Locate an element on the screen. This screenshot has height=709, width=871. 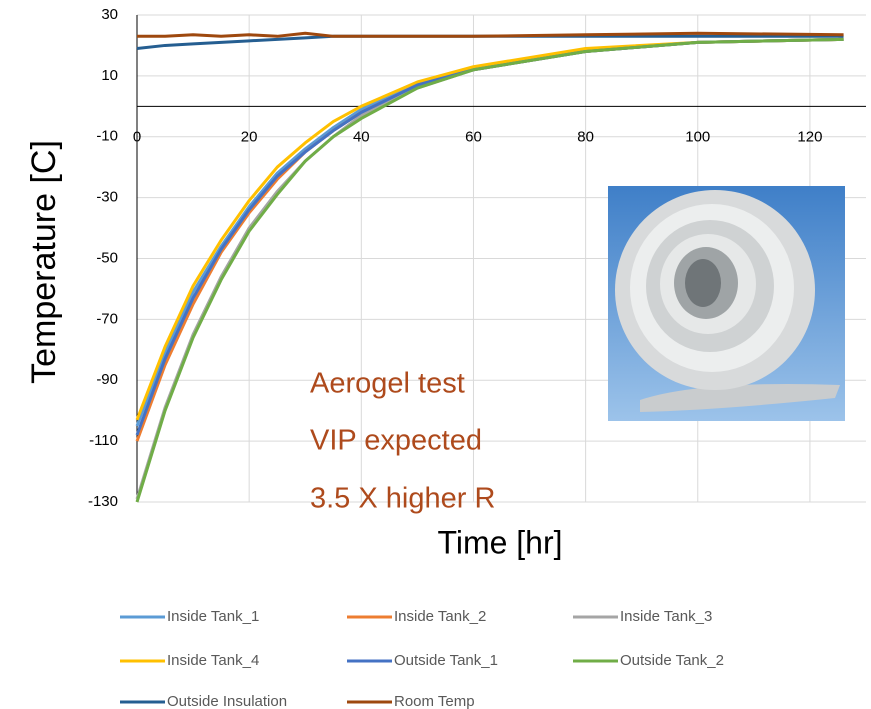
y-tick-label: -30 is located at coordinates (107, 197).